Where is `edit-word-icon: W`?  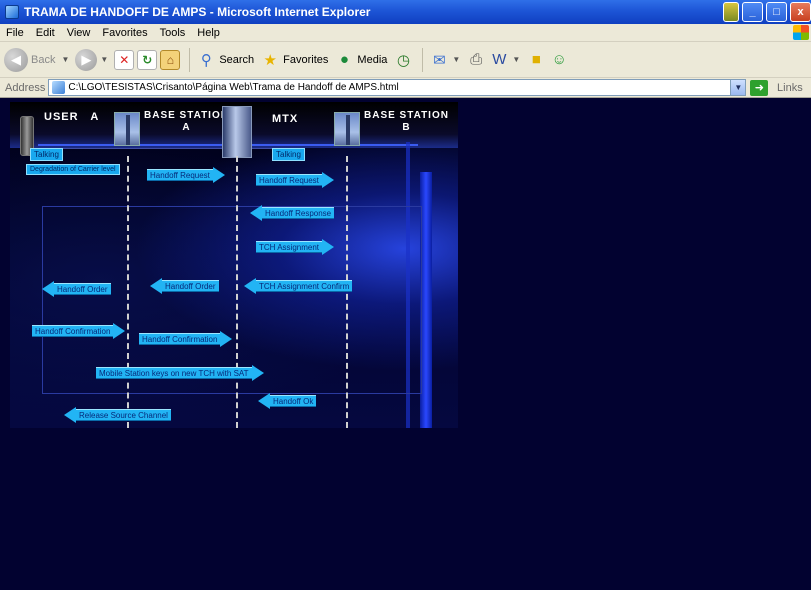
edit-word-icon: W is located at coordinates (499, 59).